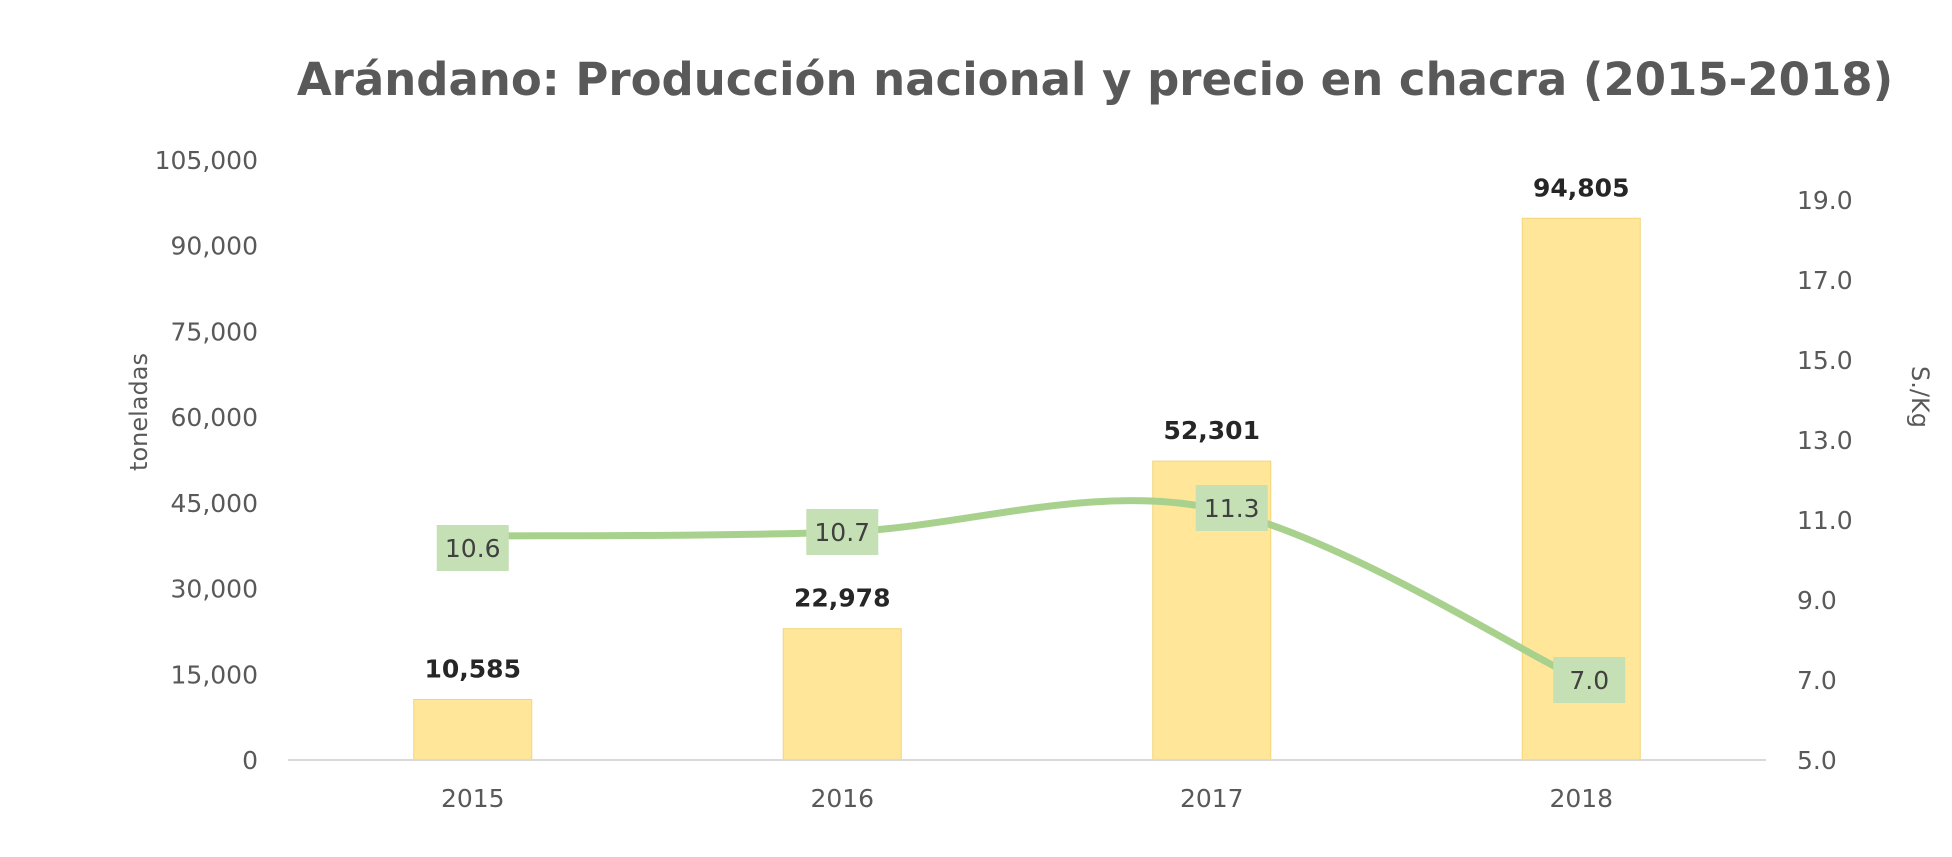 This screenshot has height=857, width=1952. Describe the element at coordinates (1212, 798) in the screenshot. I see `x-axis-tick-label: 2017` at that location.